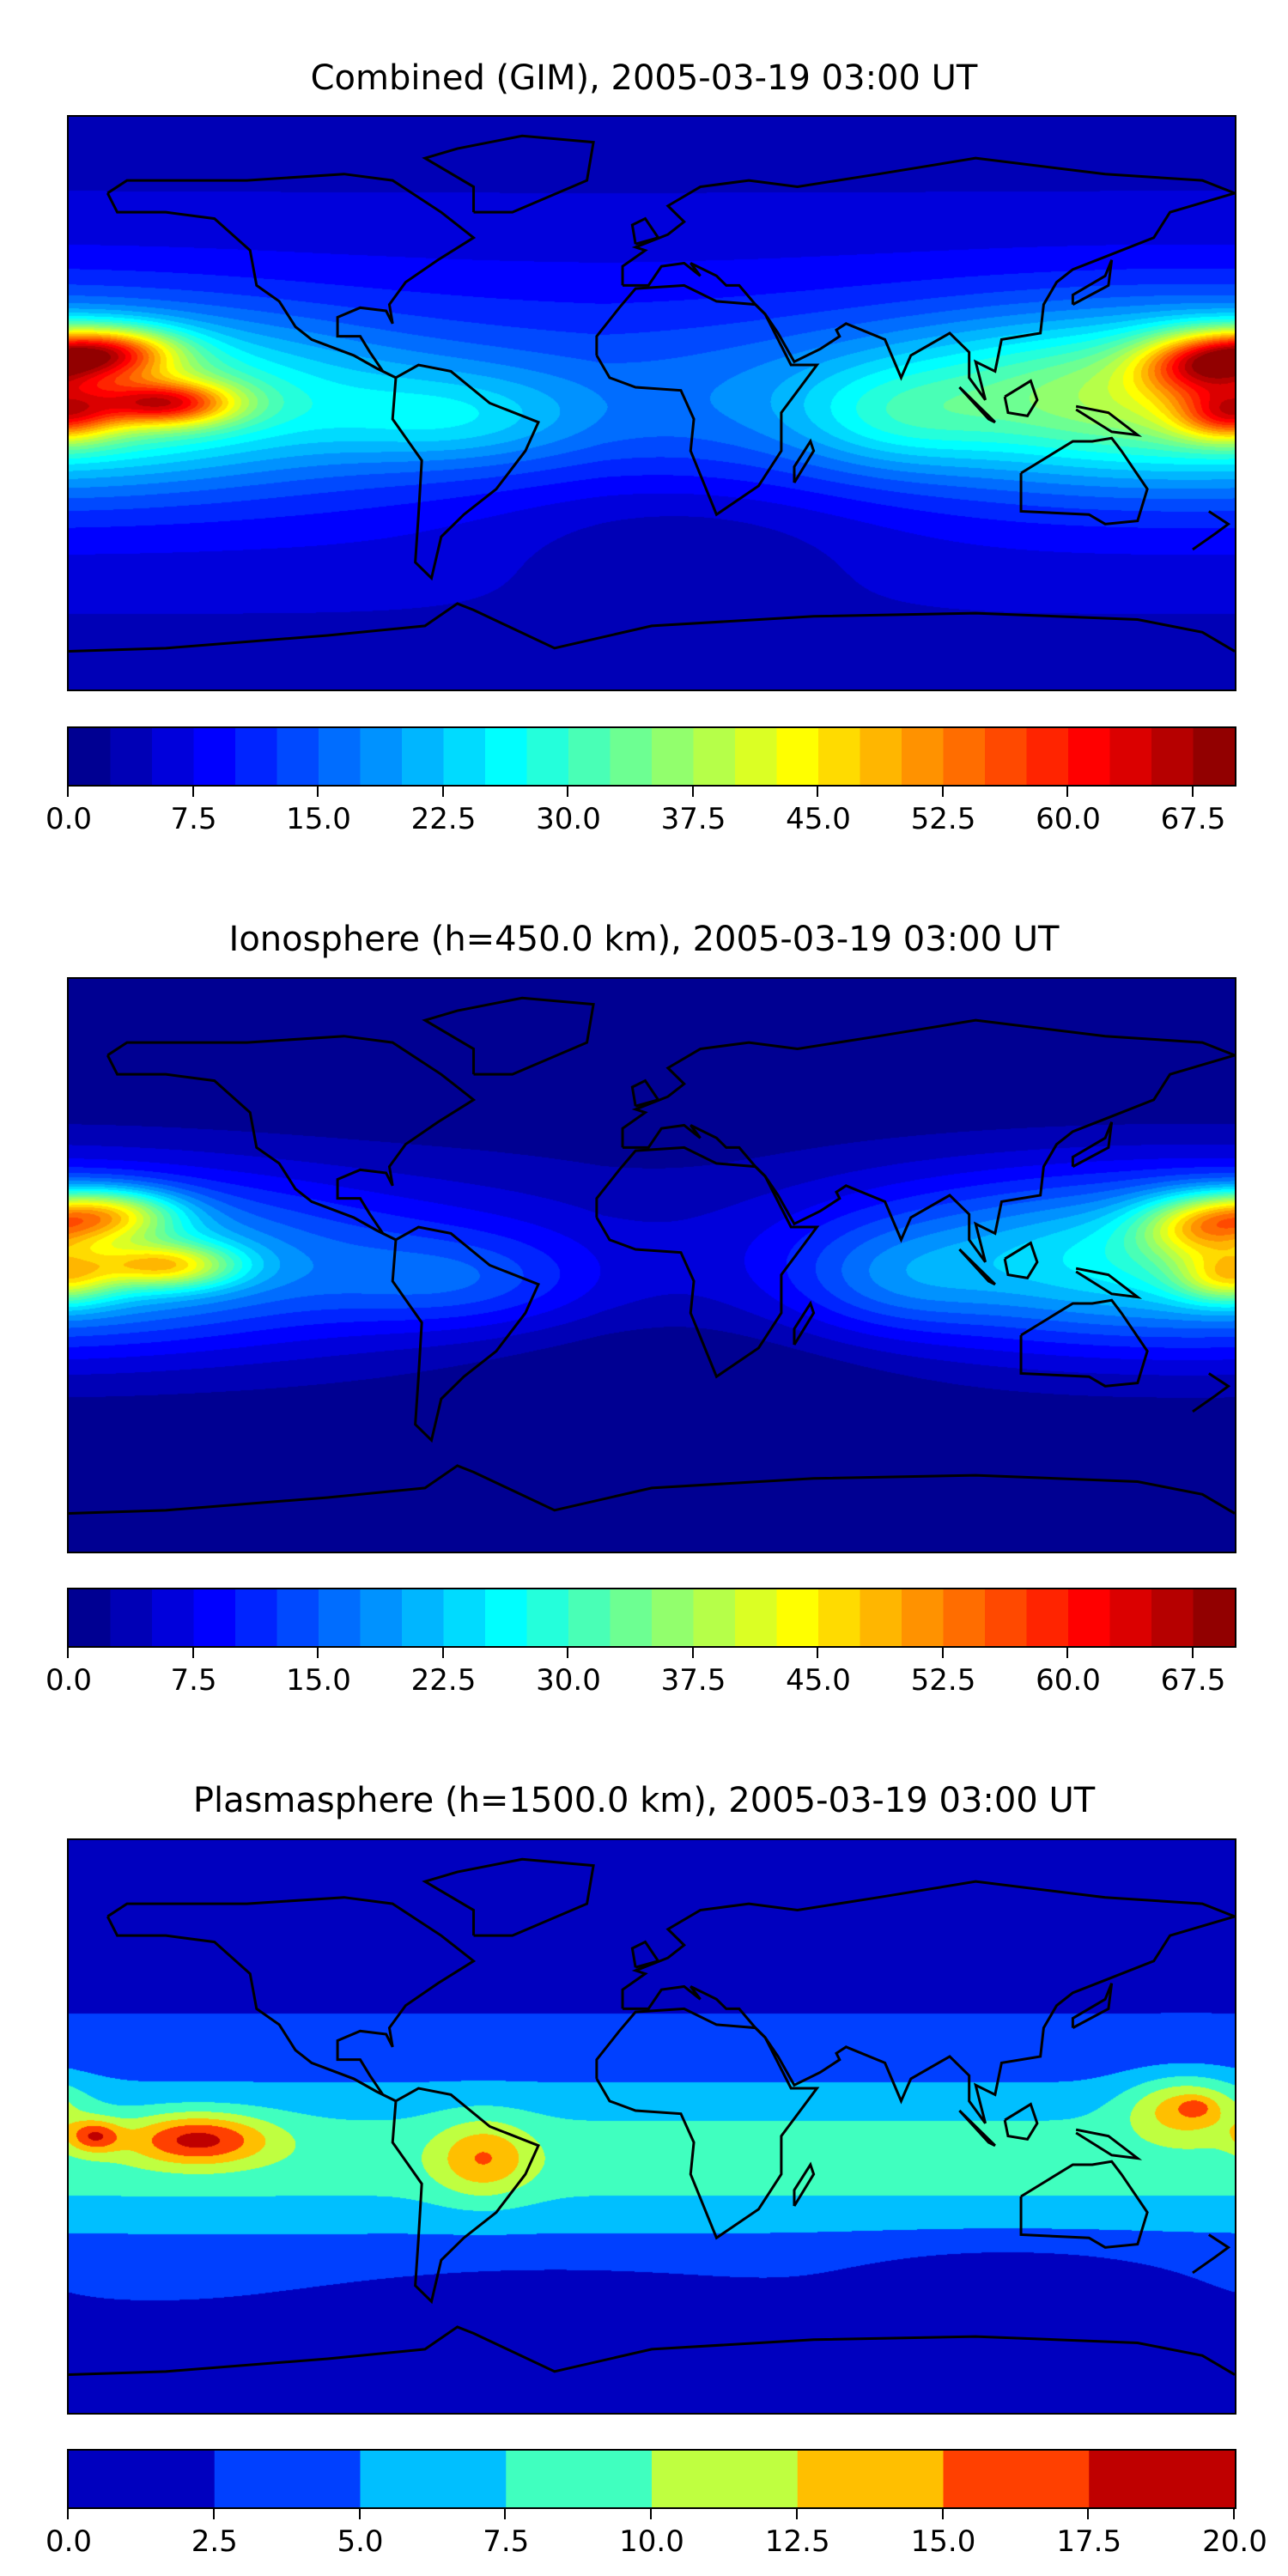 This screenshot has width=1288, height=2576. Describe the element at coordinates (651, 2541) in the screenshot. I see `colorbar-tick-label: 10.0` at that location.